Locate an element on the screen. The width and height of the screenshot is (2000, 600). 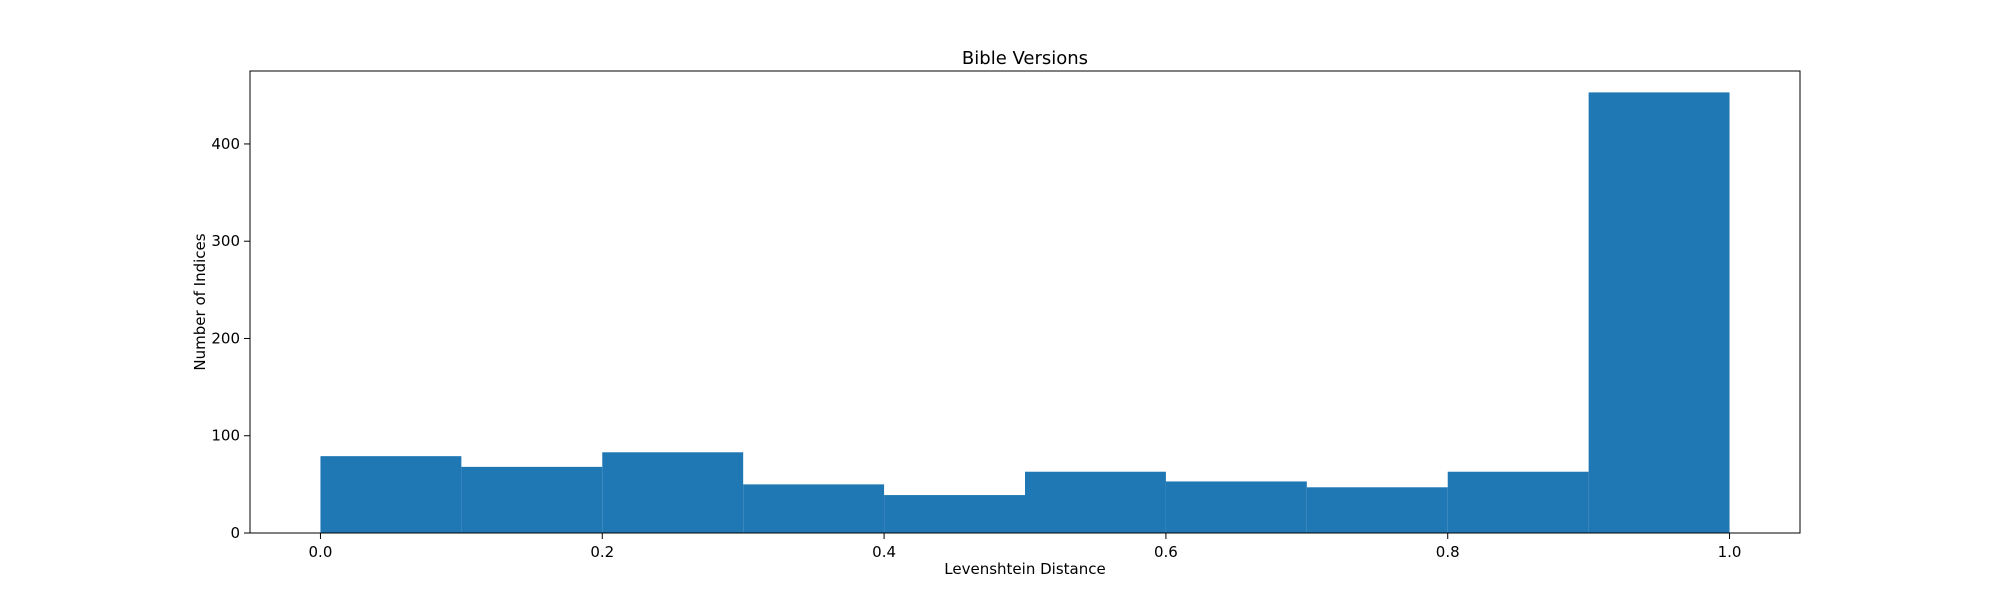
x-tick-label: 0.6 is located at coordinates (1166, 552).